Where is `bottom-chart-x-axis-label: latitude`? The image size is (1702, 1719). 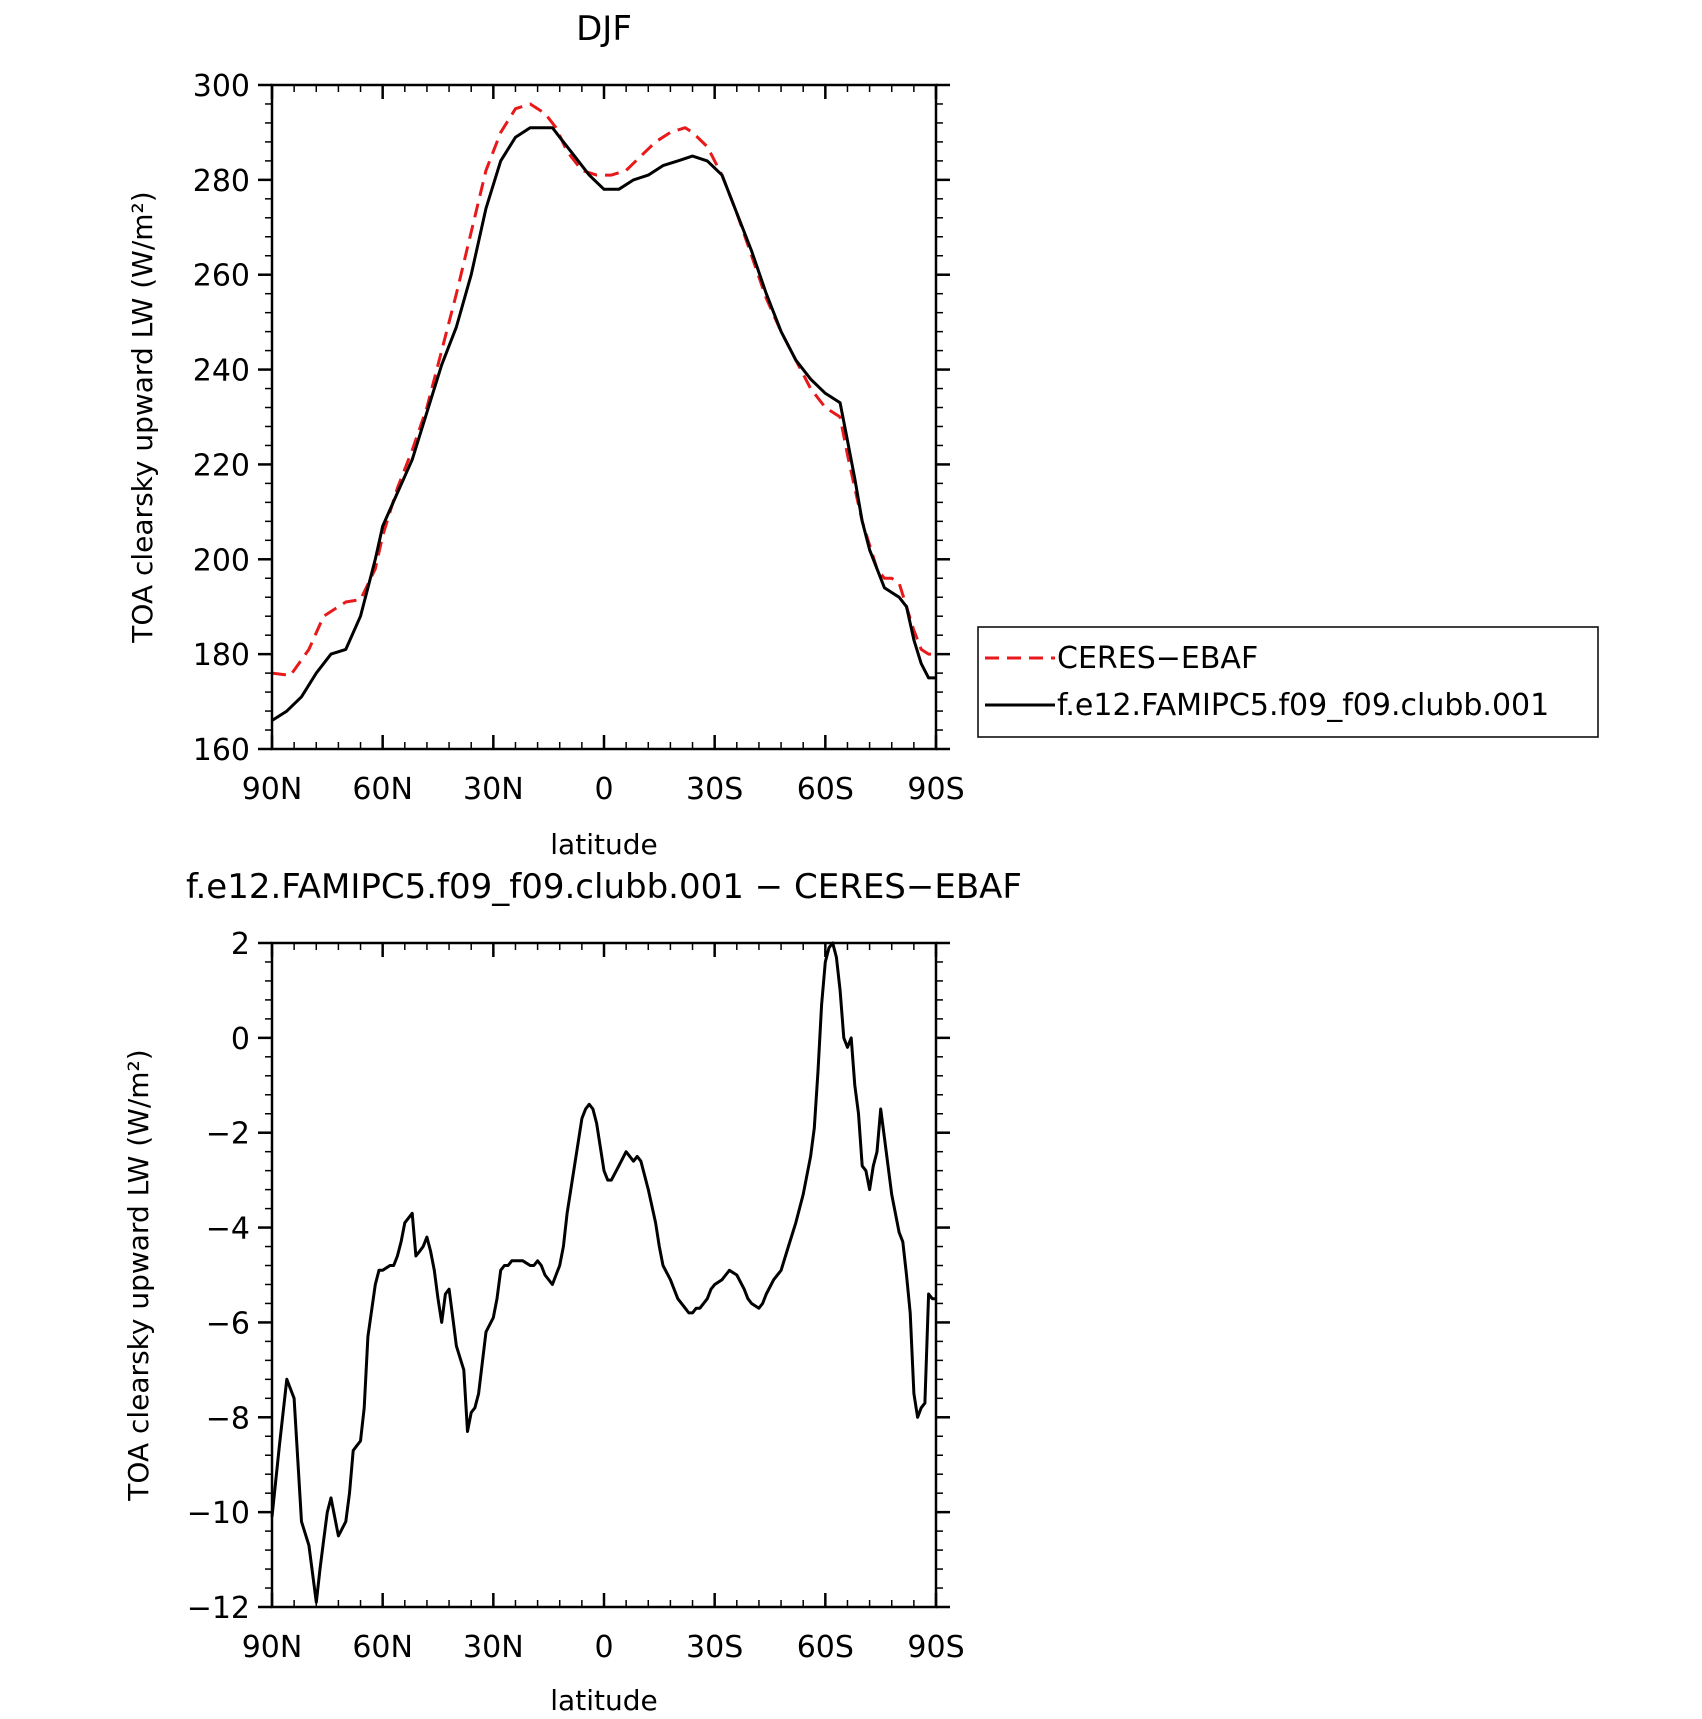 bottom-chart-x-axis-label: latitude is located at coordinates (603, 1700).